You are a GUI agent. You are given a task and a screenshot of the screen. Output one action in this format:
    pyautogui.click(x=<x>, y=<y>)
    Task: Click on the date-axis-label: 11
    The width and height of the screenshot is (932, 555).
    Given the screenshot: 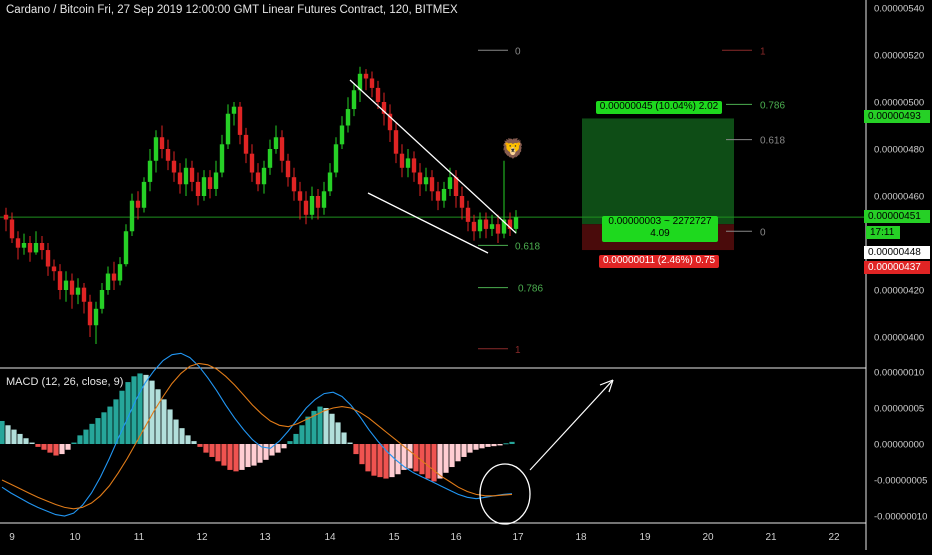 What is the action you would take?
    pyautogui.click(x=139, y=537)
    